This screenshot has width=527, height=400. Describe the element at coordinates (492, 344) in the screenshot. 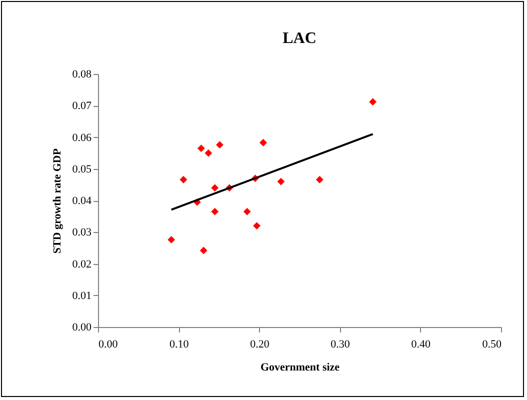

I see `x-tick-label: 0.50` at that location.